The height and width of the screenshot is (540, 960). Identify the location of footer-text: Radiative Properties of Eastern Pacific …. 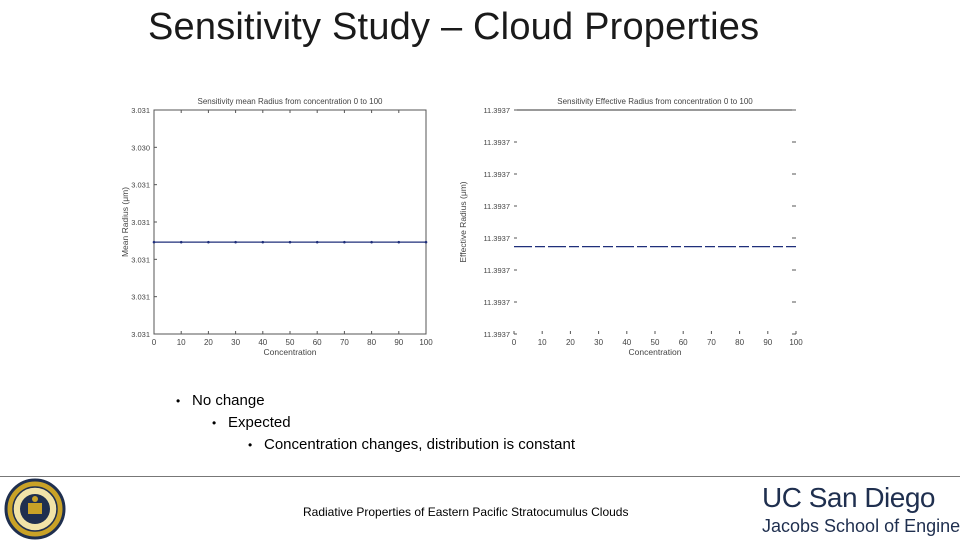
(466, 512).